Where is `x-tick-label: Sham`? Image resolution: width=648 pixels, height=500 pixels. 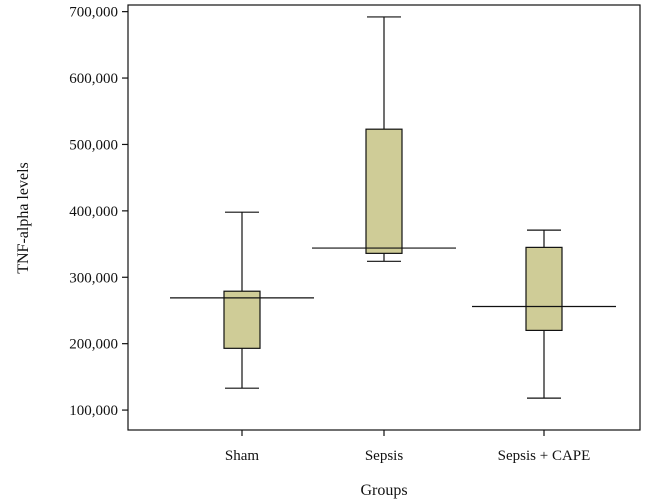
x-tick-label: Sham is located at coordinates (242, 456).